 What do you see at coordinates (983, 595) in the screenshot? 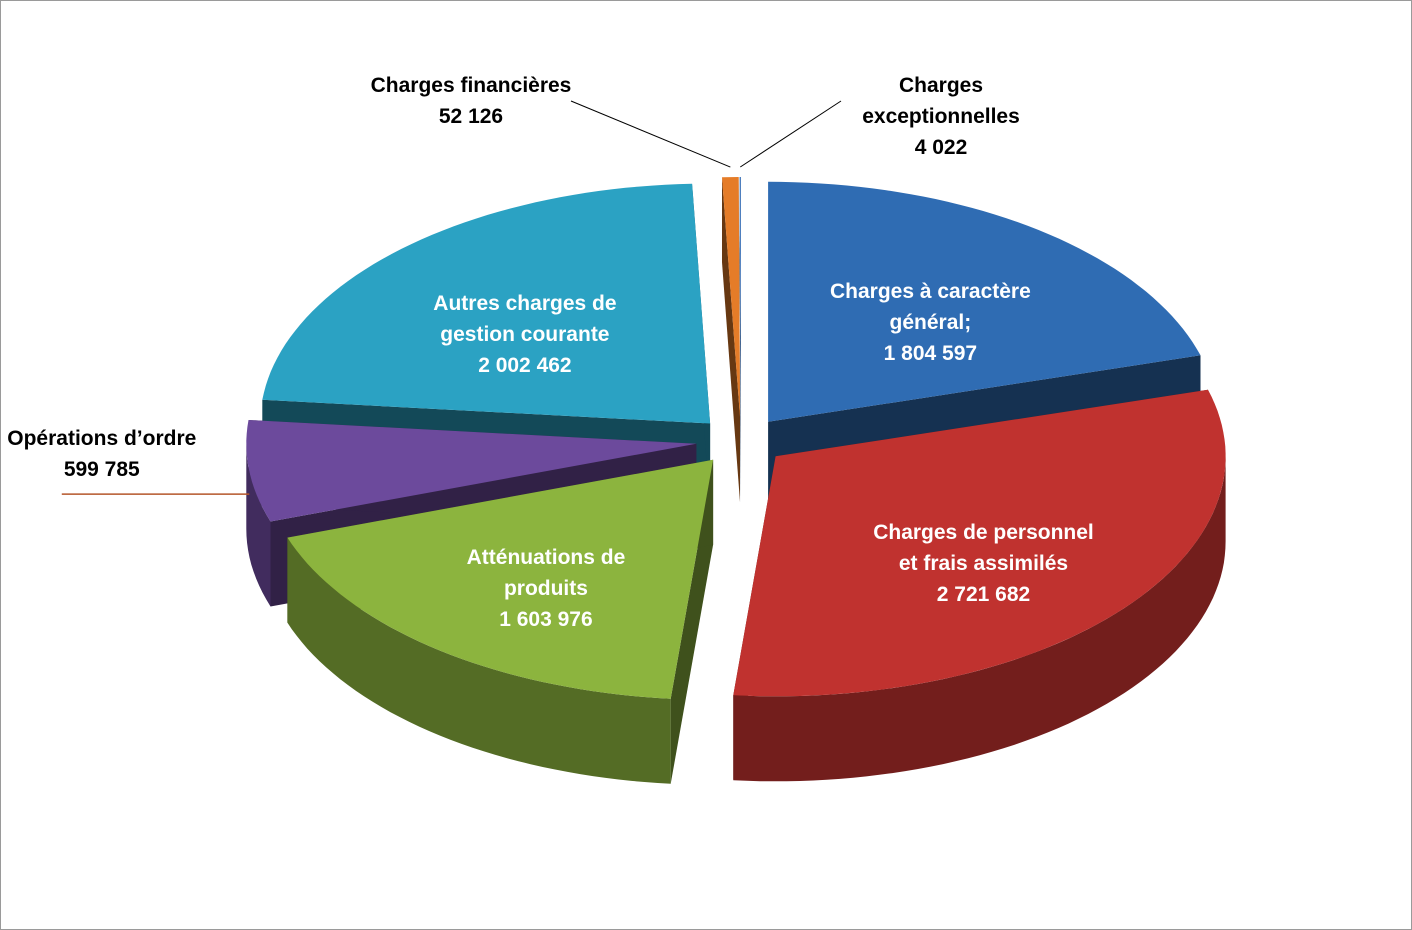
I see `label-value: 2 721 682` at bounding box center [983, 595].